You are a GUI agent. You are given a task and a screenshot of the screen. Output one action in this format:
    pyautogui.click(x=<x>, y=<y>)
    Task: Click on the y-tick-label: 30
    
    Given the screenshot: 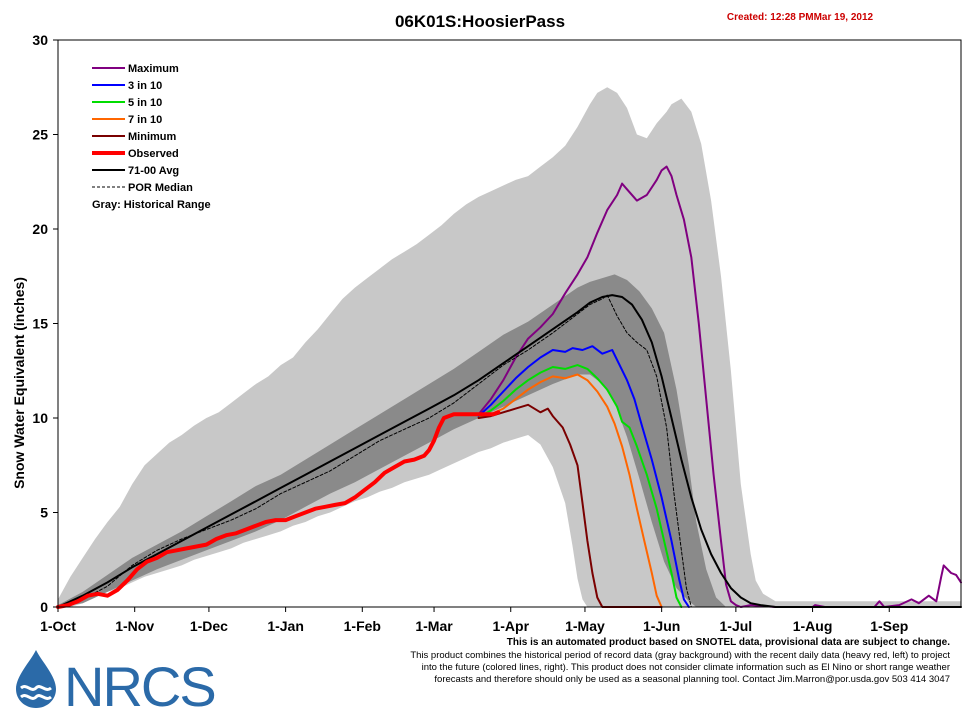 What is the action you would take?
    pyautogui.click(x=40, y=40)
    